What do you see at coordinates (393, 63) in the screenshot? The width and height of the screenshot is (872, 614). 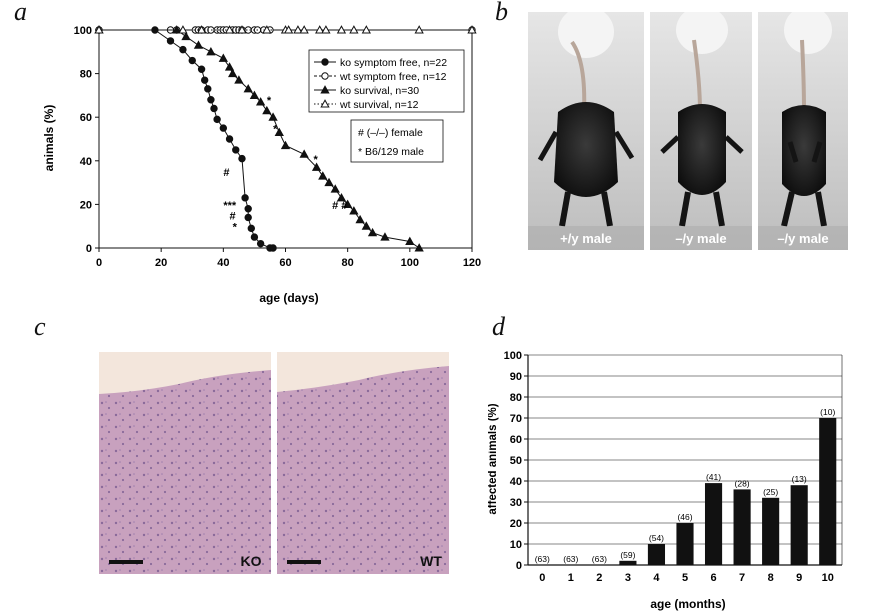 I see `legend-label: ko symptom free, n=22` at bounding box center [393, 63].